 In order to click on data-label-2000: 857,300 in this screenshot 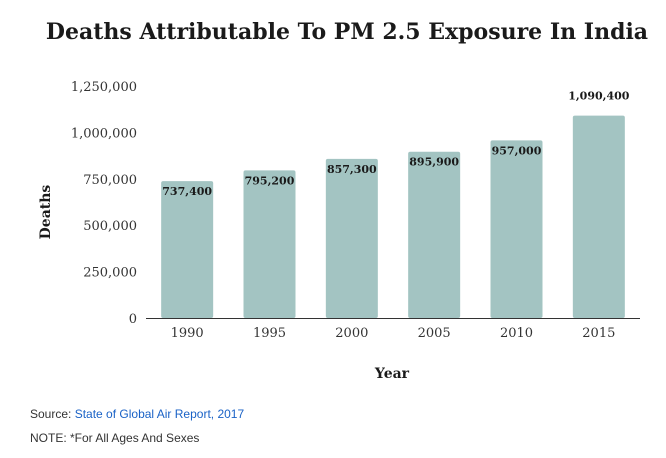, I will do `click(352, 169)`.